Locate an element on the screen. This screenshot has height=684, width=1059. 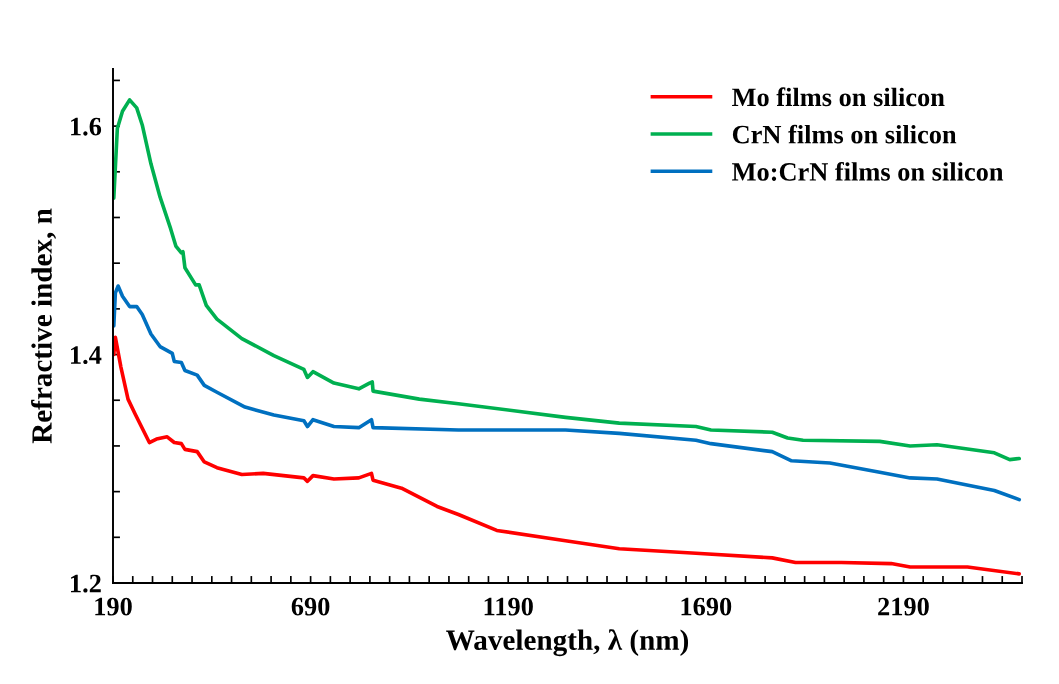
x-tick-label: 690 is located at coordinates (310, 606).